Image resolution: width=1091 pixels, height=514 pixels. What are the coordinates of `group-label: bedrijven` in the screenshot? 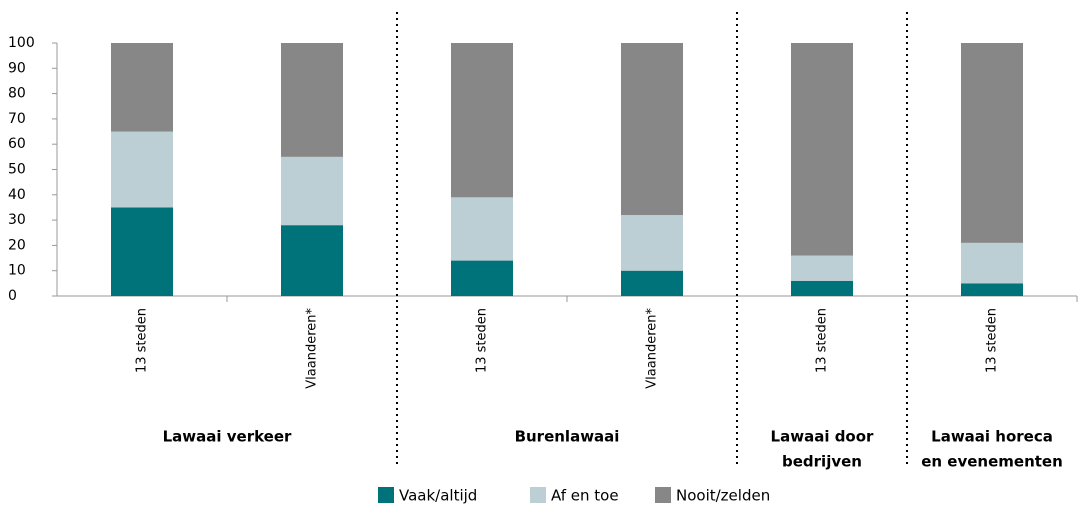 It's located at (822, 462).